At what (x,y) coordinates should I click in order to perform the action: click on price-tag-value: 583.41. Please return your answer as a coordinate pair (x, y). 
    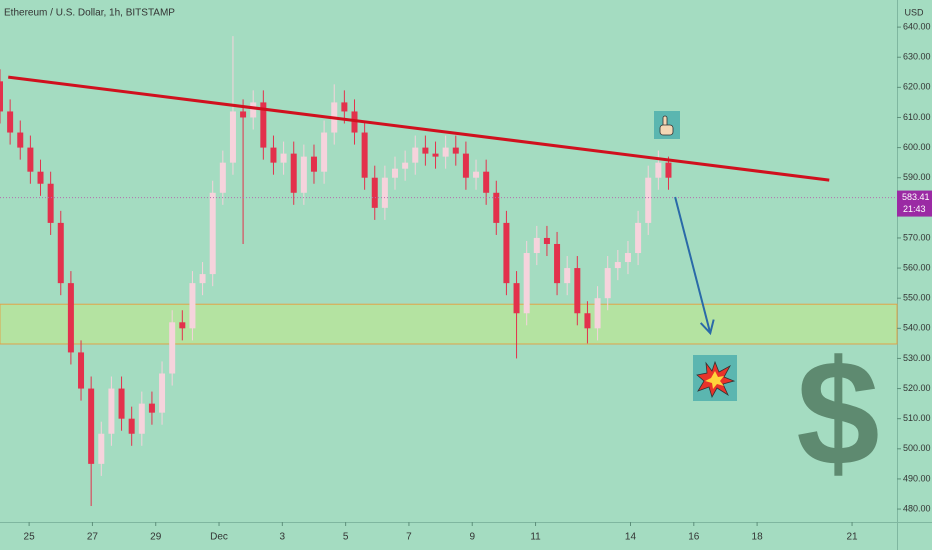
    Looking at the image, I should click on (916, 197).